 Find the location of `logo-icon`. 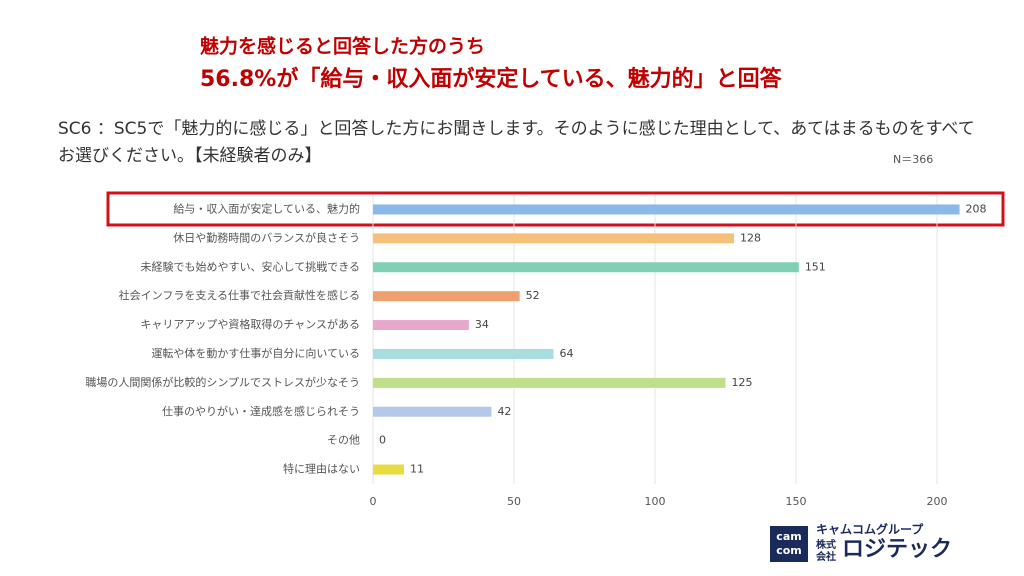

logo-icon is located at coordinates (789, 544).